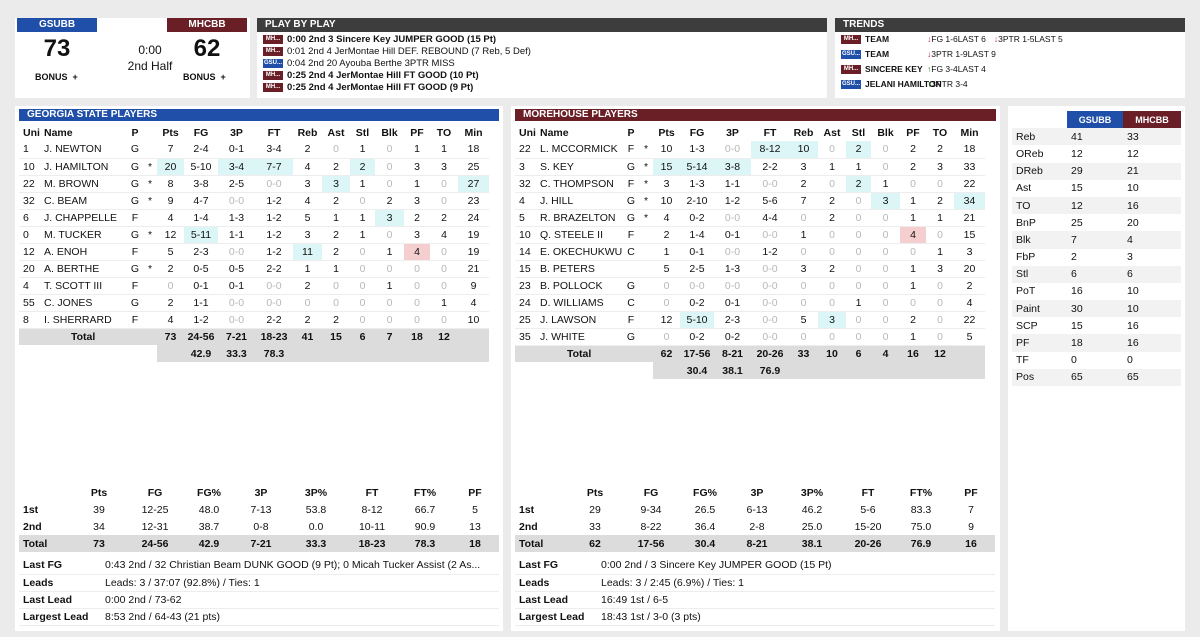 The image size is (1200, 637). What do you see at coordinates (254, 166) in the screenshot?
I see `player-row: 10 J. HAMILTON G * 20 5-10 3-4 7-7 4 2 2 0 3 3 25` at bounding box center [254, 166].